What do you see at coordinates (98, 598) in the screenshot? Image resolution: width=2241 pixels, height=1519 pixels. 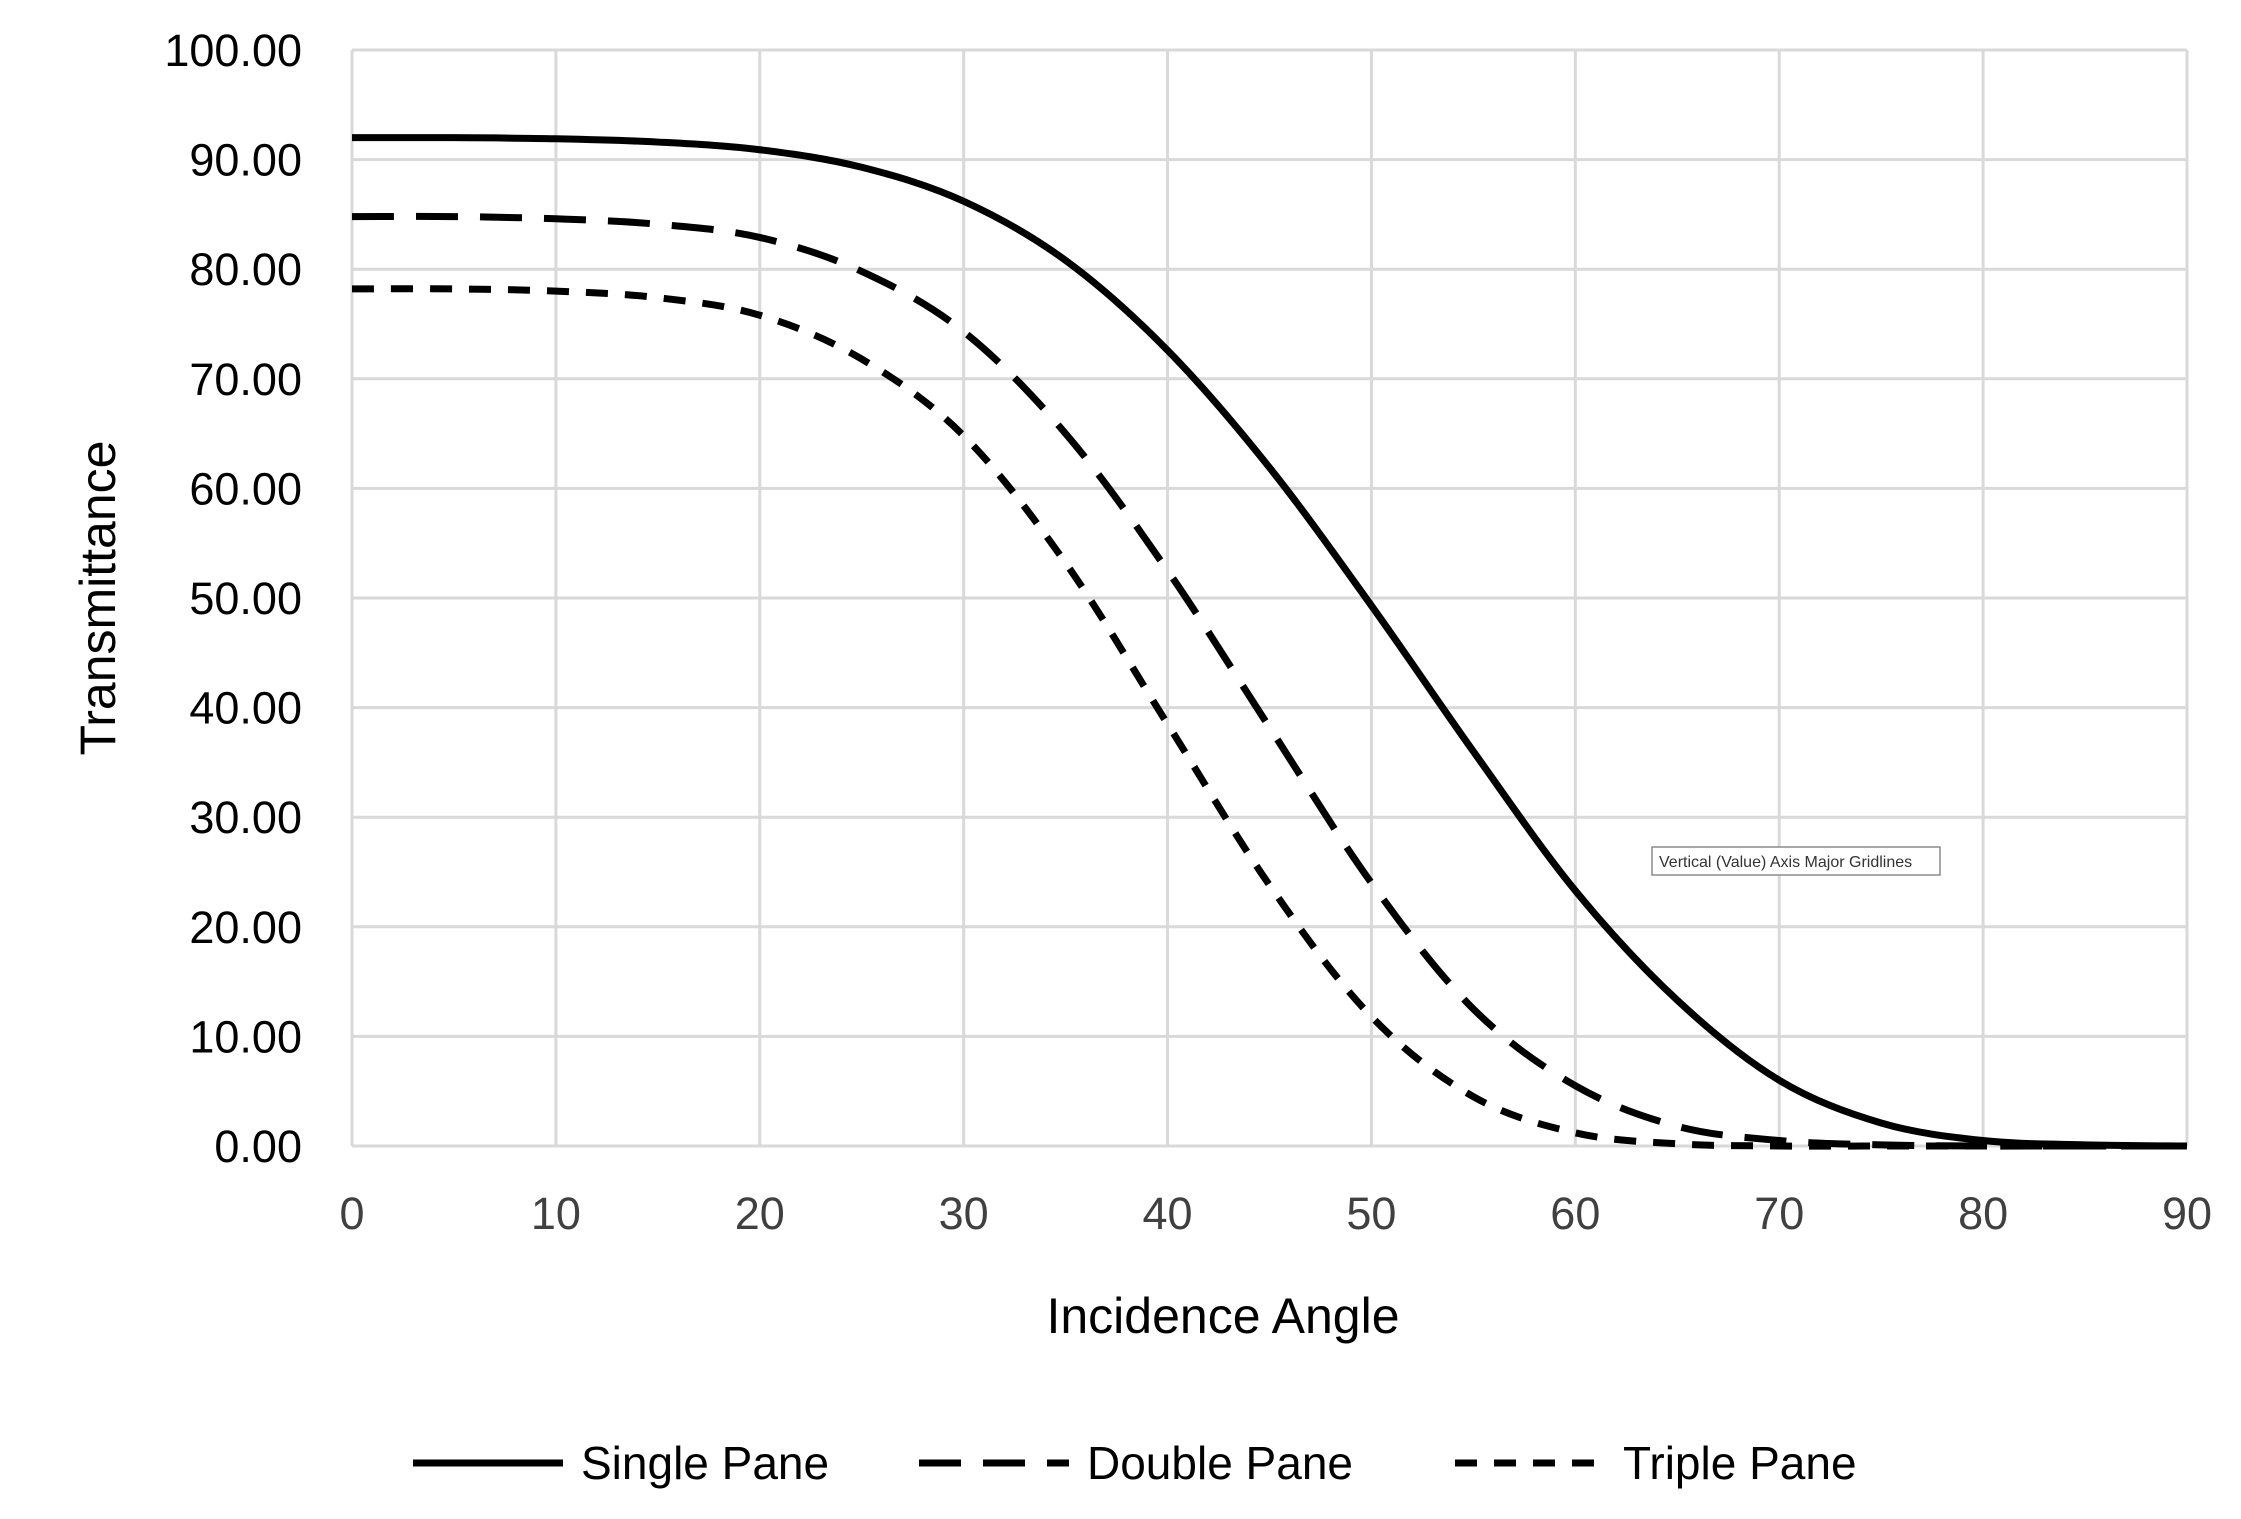 I see `y-axis-title: Transmittance` at bounding box center [98, 598].